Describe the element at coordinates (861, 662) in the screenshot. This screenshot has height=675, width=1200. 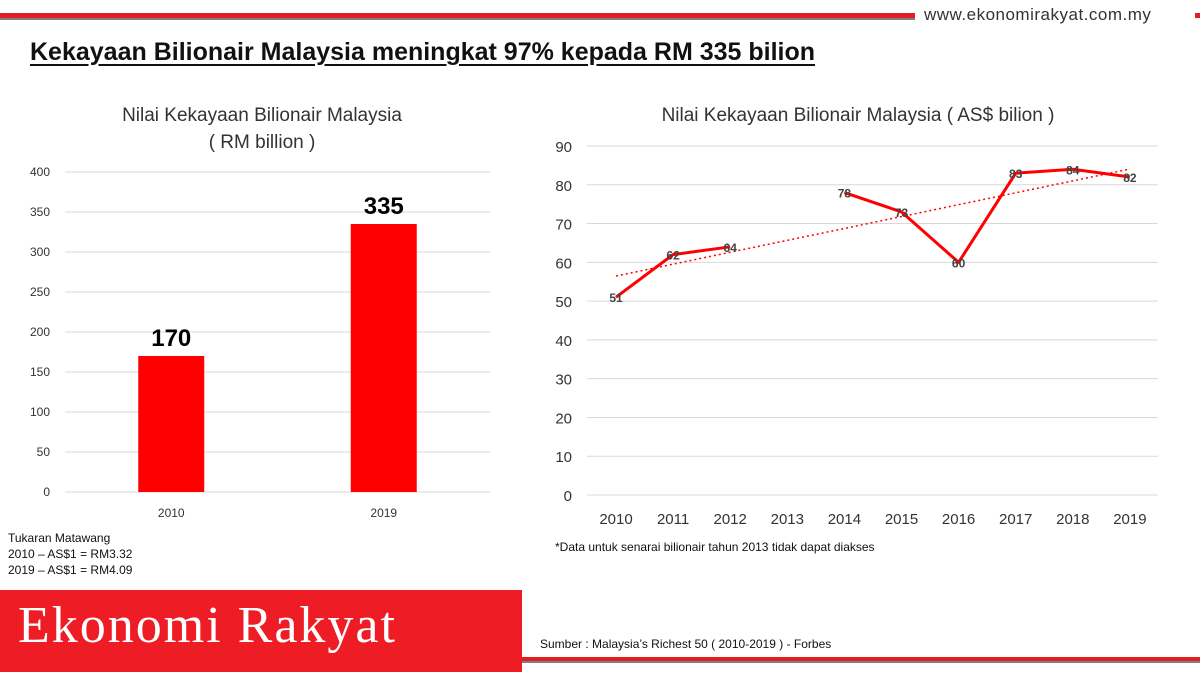
I see `footer-divider` at that location.